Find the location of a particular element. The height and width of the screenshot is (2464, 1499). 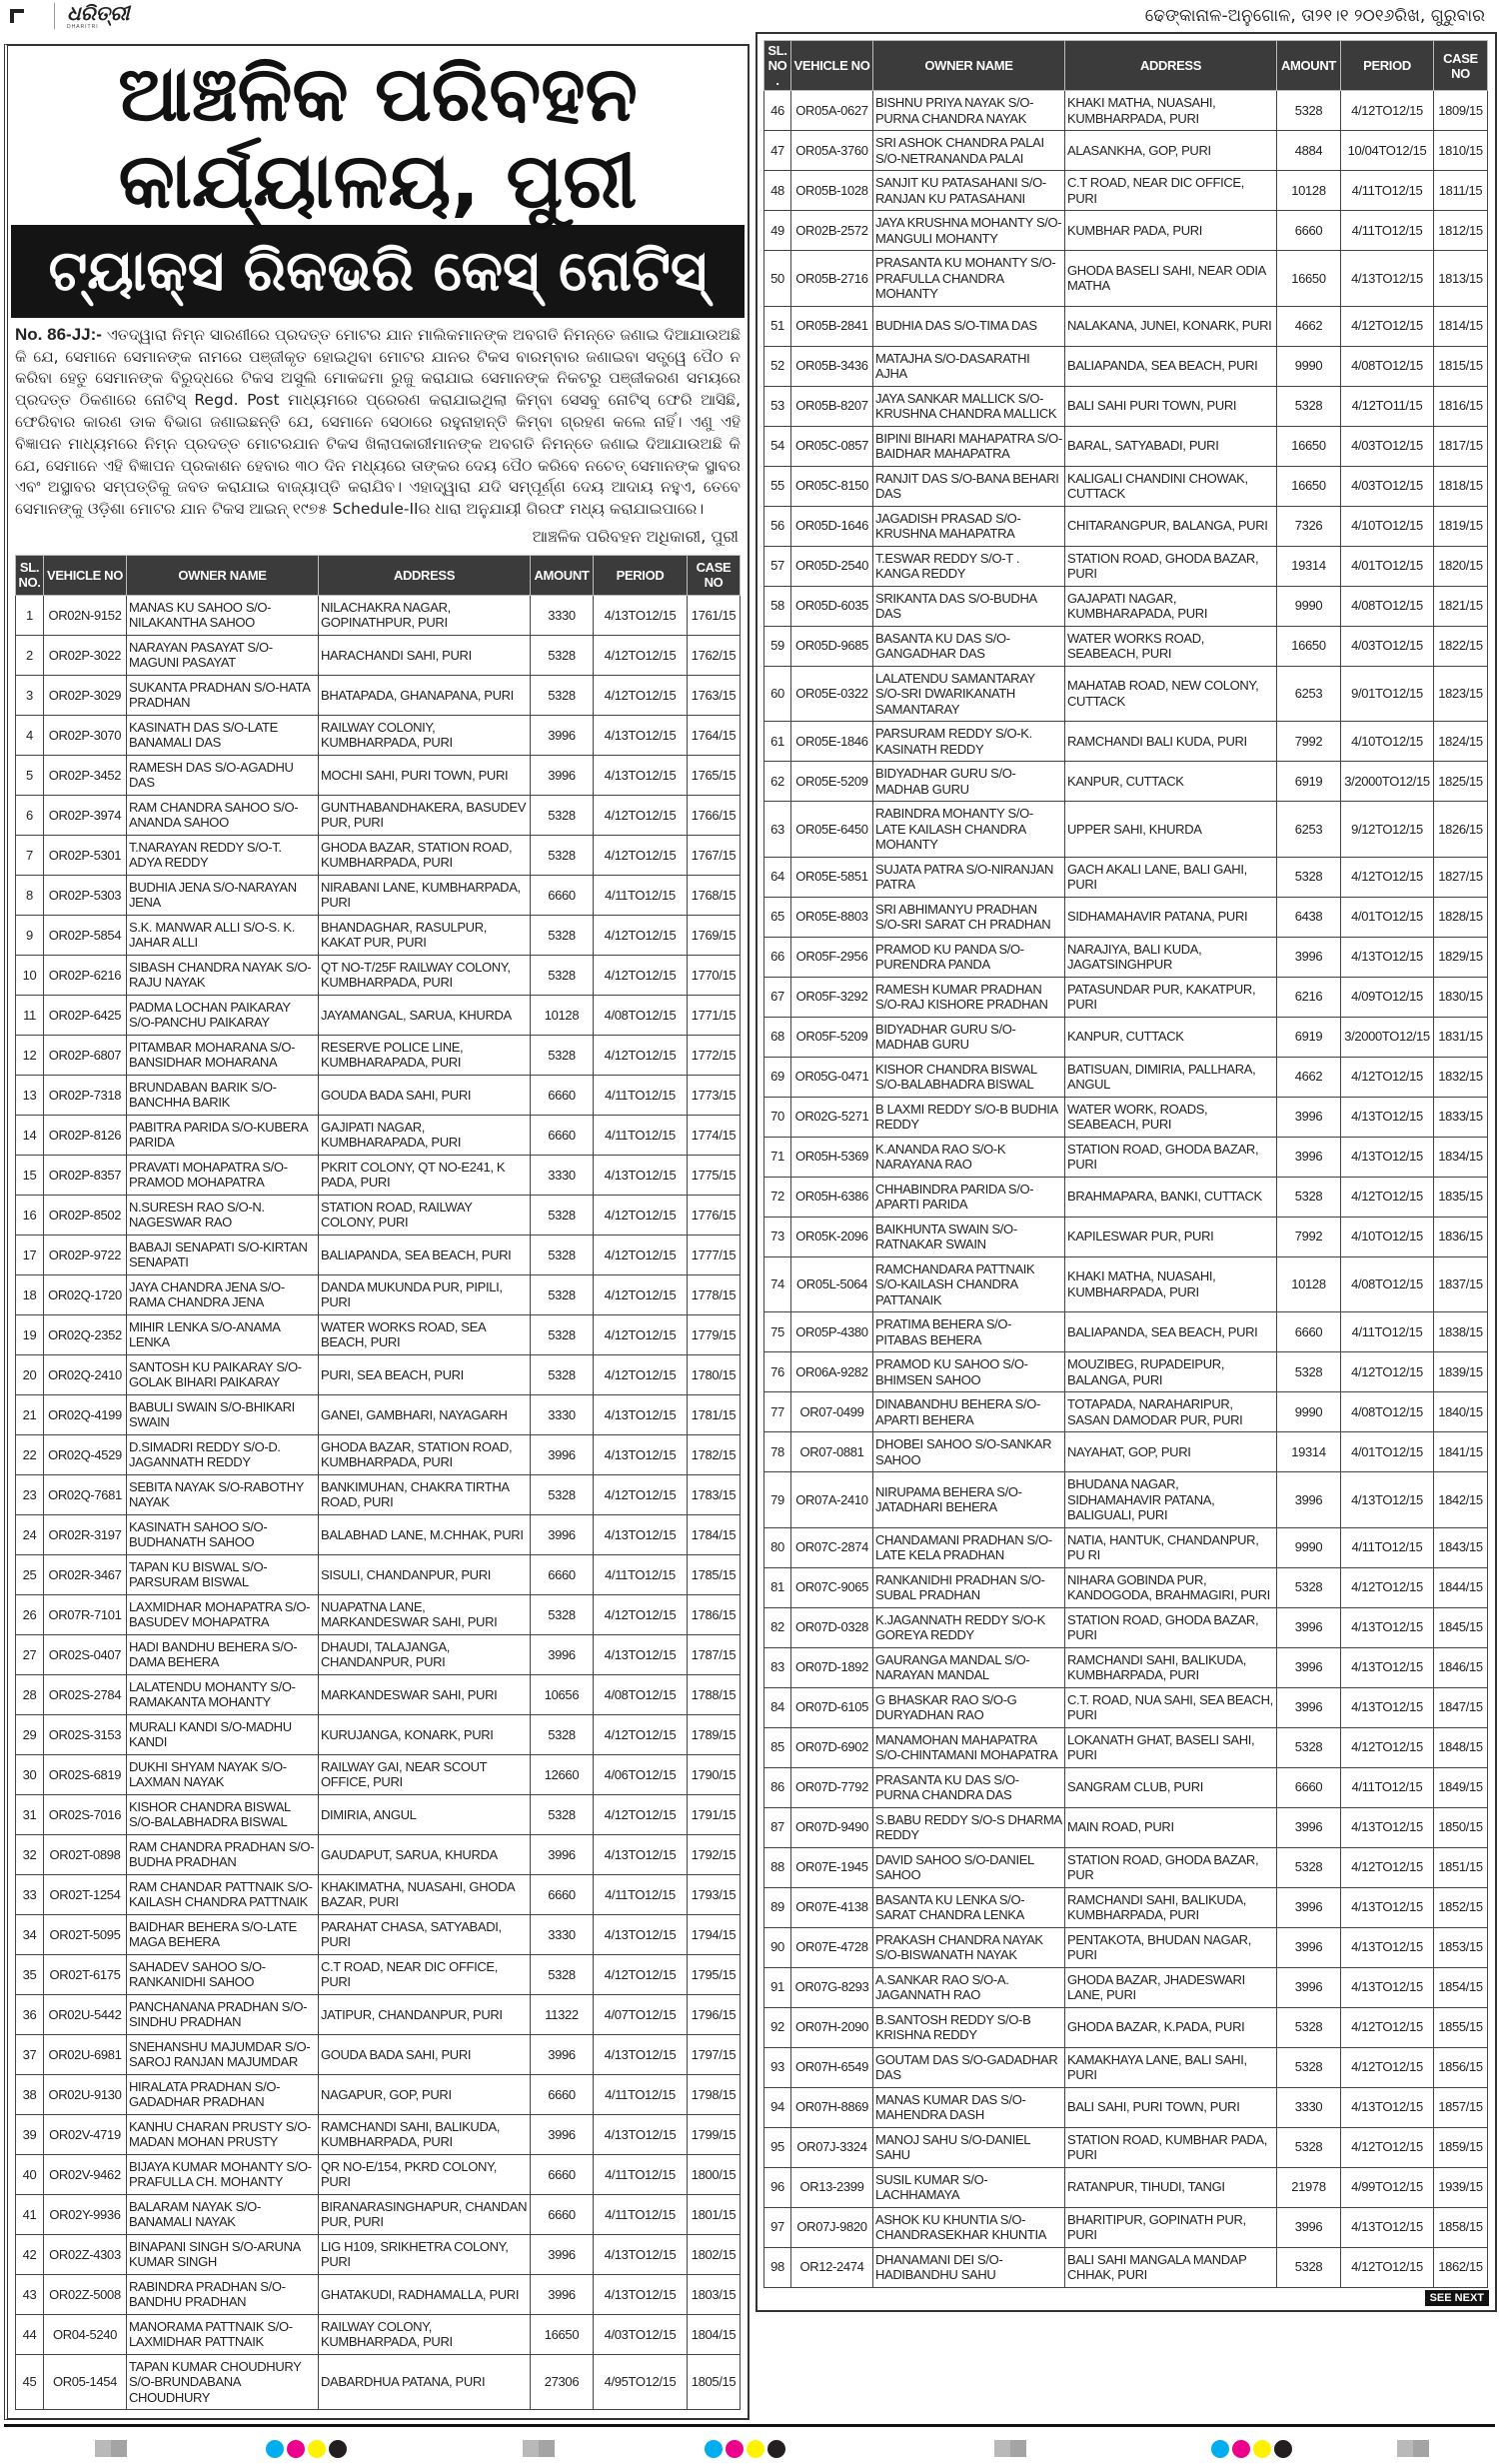

cell-vehicle-no: OR02T-1254 is located at coordinates (85, 1894).